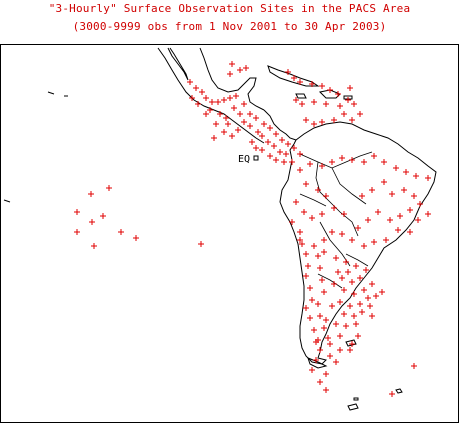 The width and height of the screenshot is (459, 423). I want to click on baja-california, so click(178, 64).